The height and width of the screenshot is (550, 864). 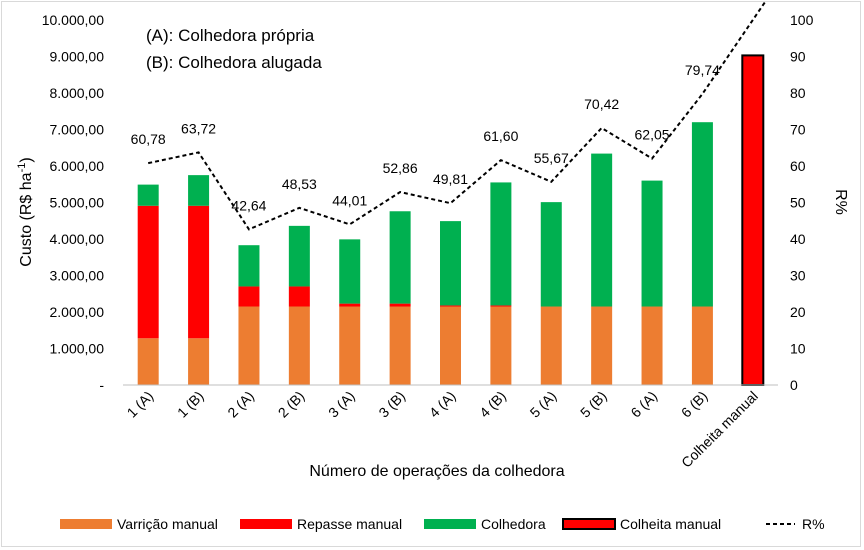 I want to click on y-left-tick-label: 9.000,00, so click(x=77, y=57).